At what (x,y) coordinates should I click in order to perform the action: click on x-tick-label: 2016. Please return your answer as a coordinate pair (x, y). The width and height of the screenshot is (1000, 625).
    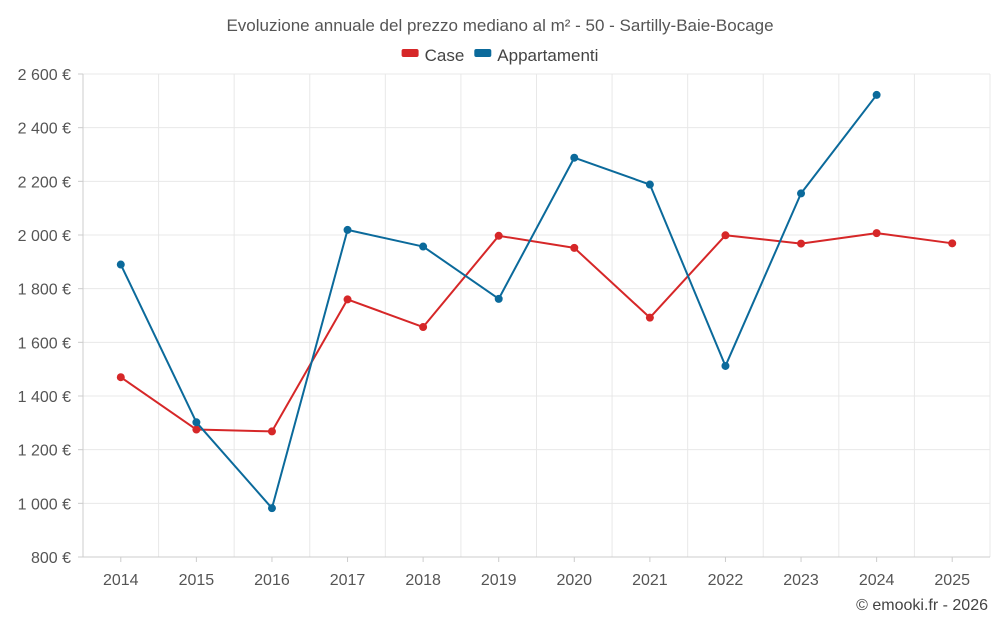
    Looking at the image, I should click on (272, 580).